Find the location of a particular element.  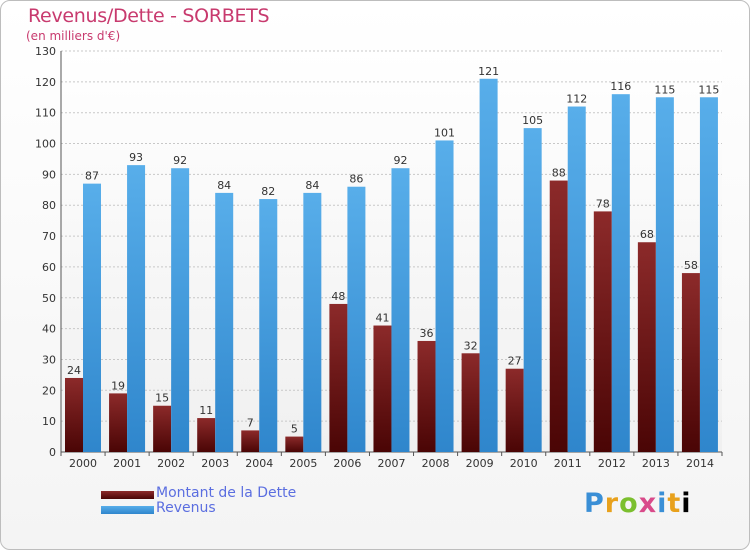

chart-title: Revenus/Dette - SORBETS is located at coordinates (149, 16).